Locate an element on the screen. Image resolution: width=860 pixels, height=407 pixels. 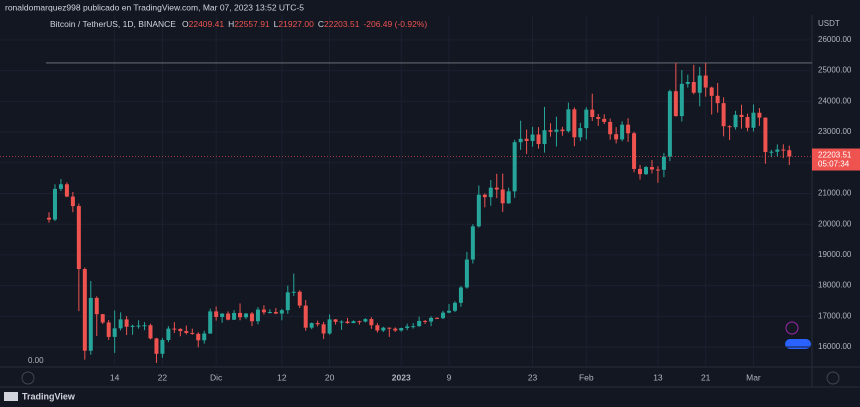
legend-key: L is located at coordinates (276, 24).